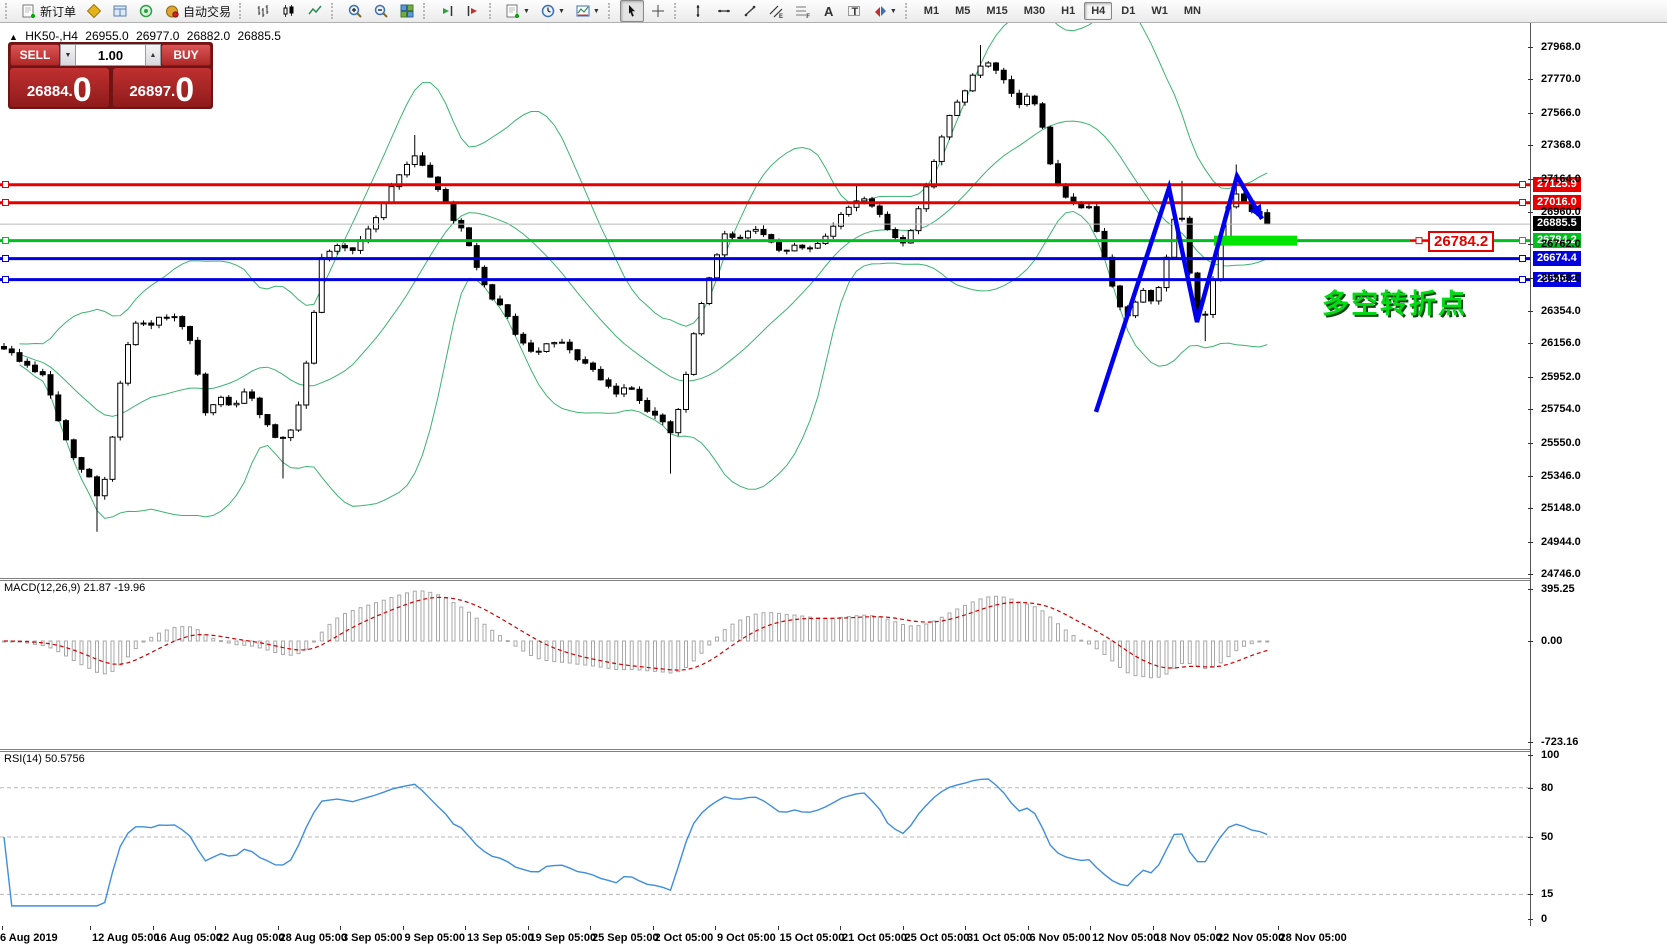 This screenshot has width=1667, height=947. What do you see at coordinates (658, 11) in the screenshot?
I see `toolbar-button-crosshair` at bounding box center [658, 11].